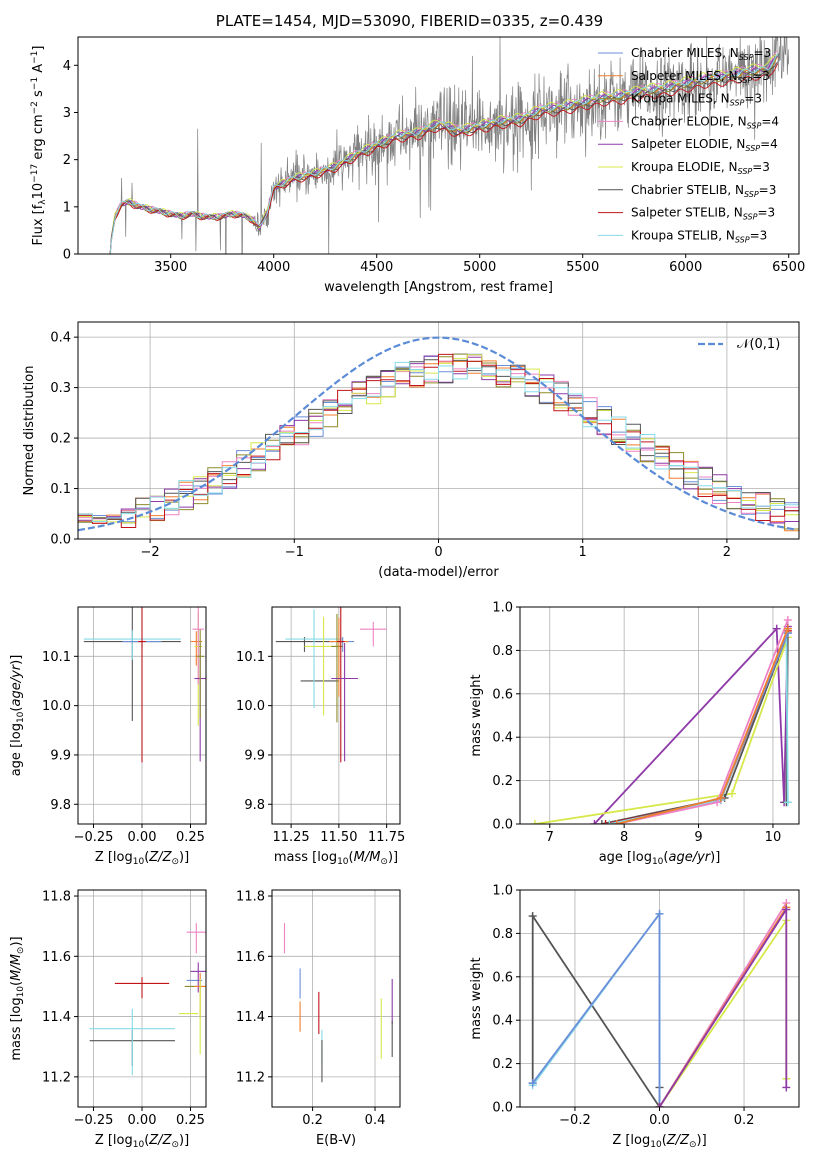 The height and width of the screenshot is (1174, 819). What do you see at coordinates (659, 1120) in the screenshot?
I see `x-tick-label: 0.0` at bounding box center [659, 1120].